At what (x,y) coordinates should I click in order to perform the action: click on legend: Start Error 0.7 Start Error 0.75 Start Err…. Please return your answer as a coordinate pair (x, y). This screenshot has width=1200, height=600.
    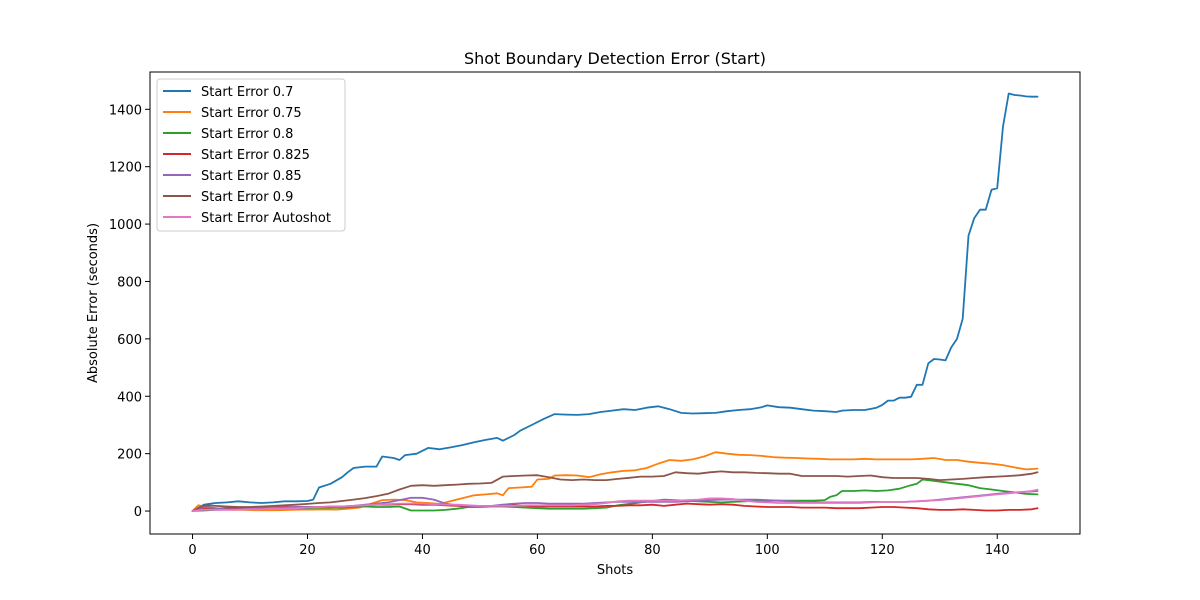
    Looking at the image, I should click on (251, 155).